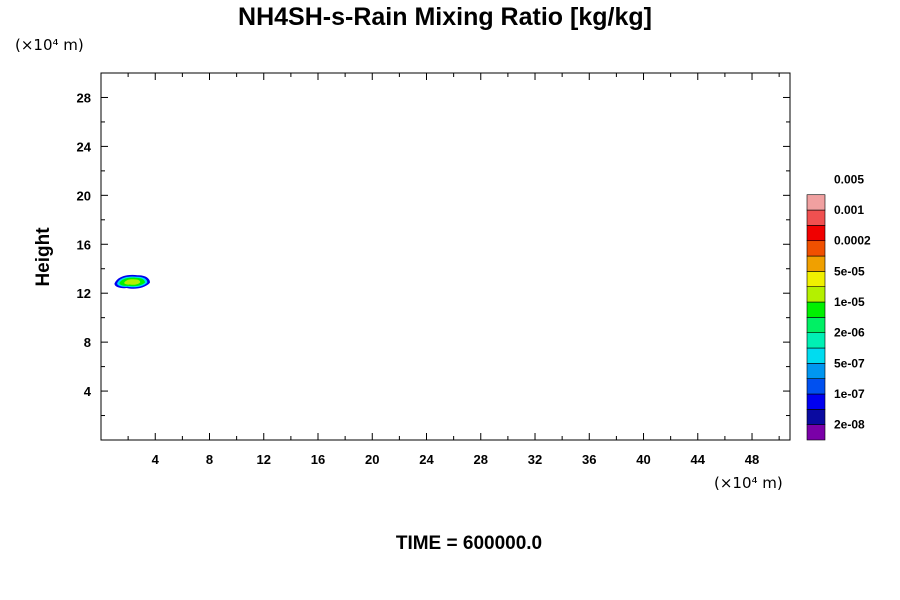 This screenshot has width=900, height=600. Describe the element at coordinates (589, 459) in the screenshot. I see `x-tick-label: 36` at that location.